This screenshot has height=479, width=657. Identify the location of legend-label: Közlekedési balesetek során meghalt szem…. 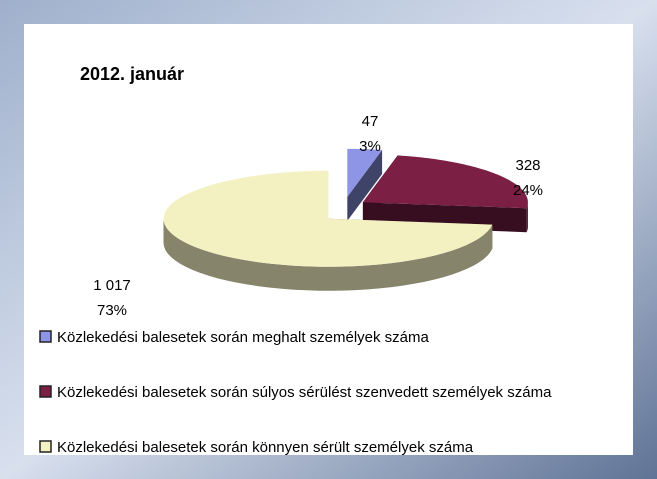
(243, 337).